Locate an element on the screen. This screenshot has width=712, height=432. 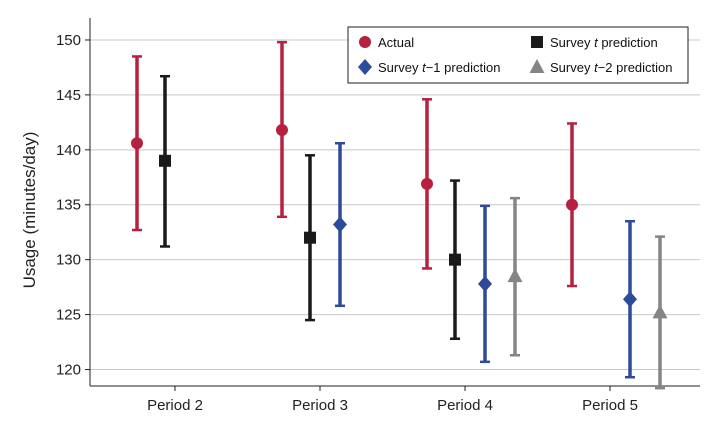
y-ticks: 120 125 130 135 140 145 150 is located at coordinates (73, 205).